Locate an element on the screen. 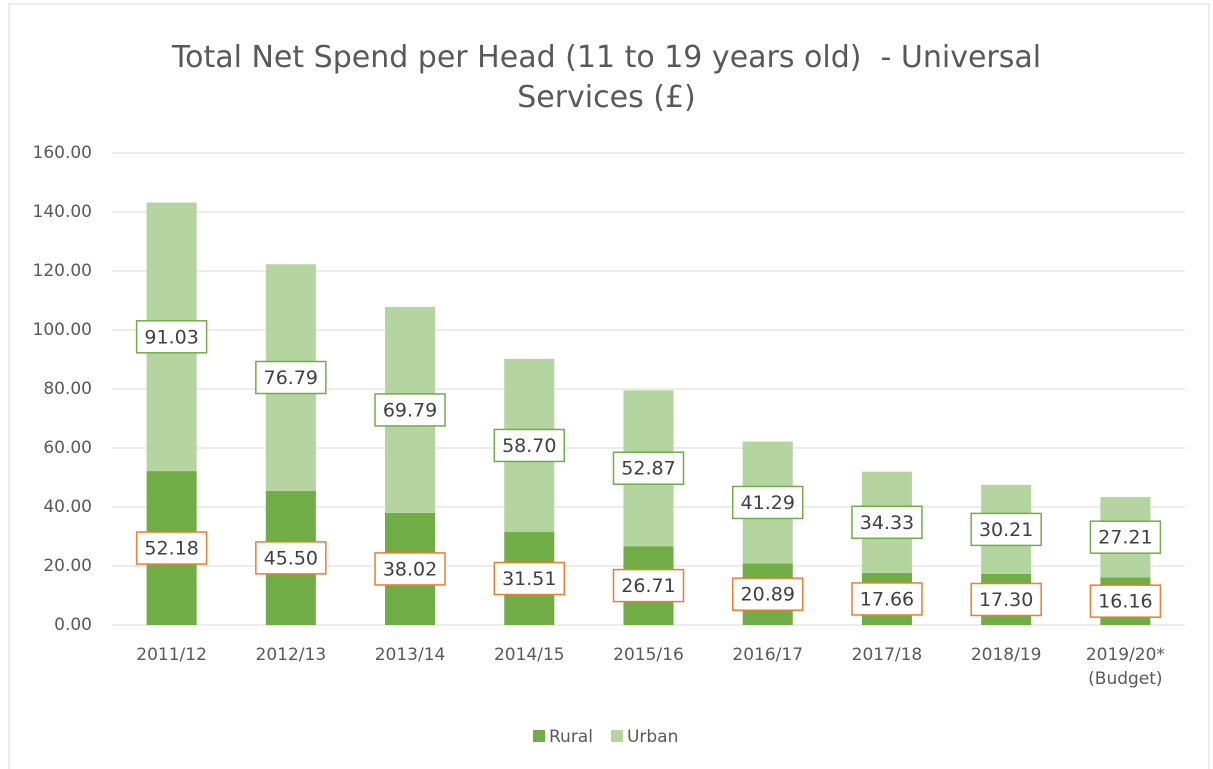 Image resolution: width=1213 pixels, height=769 pixels. x-label-box: 2014/15 is located at coordinates (529, 655).